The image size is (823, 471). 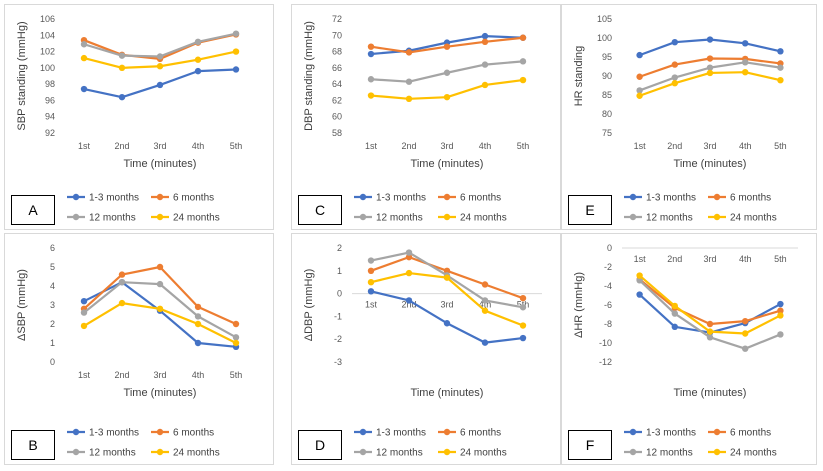 What do you see at coordinates (633, 197) in the screenshot?
I see `panel-e-legend-1-3-months-marker` at bounding box center [633, 197].